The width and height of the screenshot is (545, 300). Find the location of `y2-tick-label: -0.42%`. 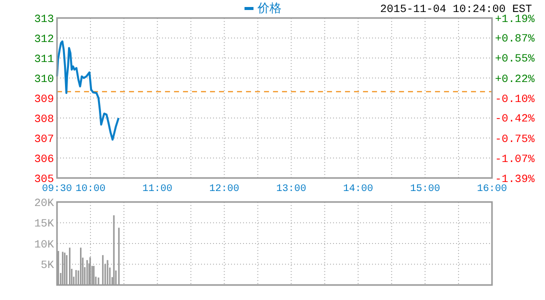

y2-tick-label: -0.42% is located at coordinates (515, 120).